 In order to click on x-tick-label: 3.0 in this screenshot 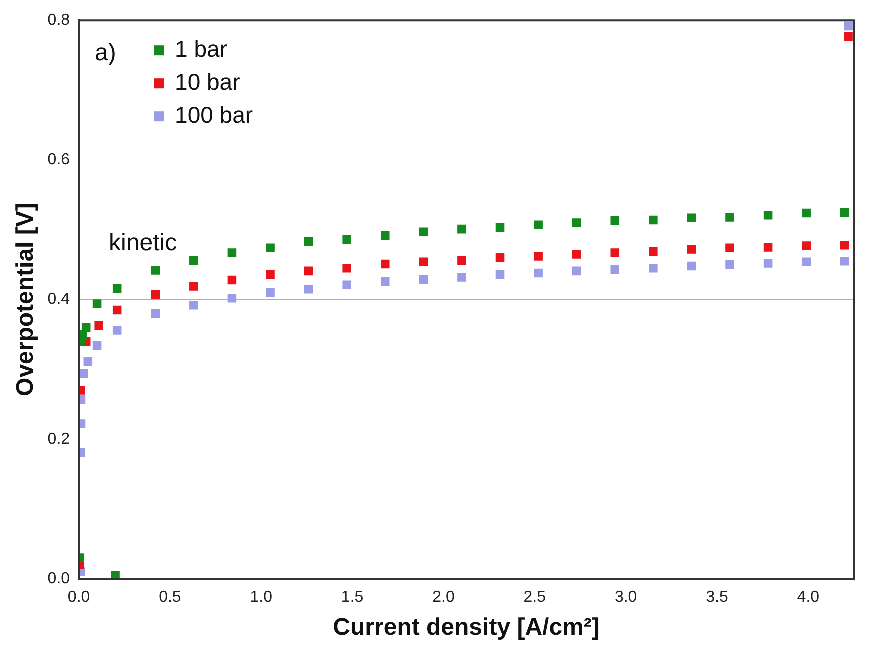, I will do `click(626, 597)`.